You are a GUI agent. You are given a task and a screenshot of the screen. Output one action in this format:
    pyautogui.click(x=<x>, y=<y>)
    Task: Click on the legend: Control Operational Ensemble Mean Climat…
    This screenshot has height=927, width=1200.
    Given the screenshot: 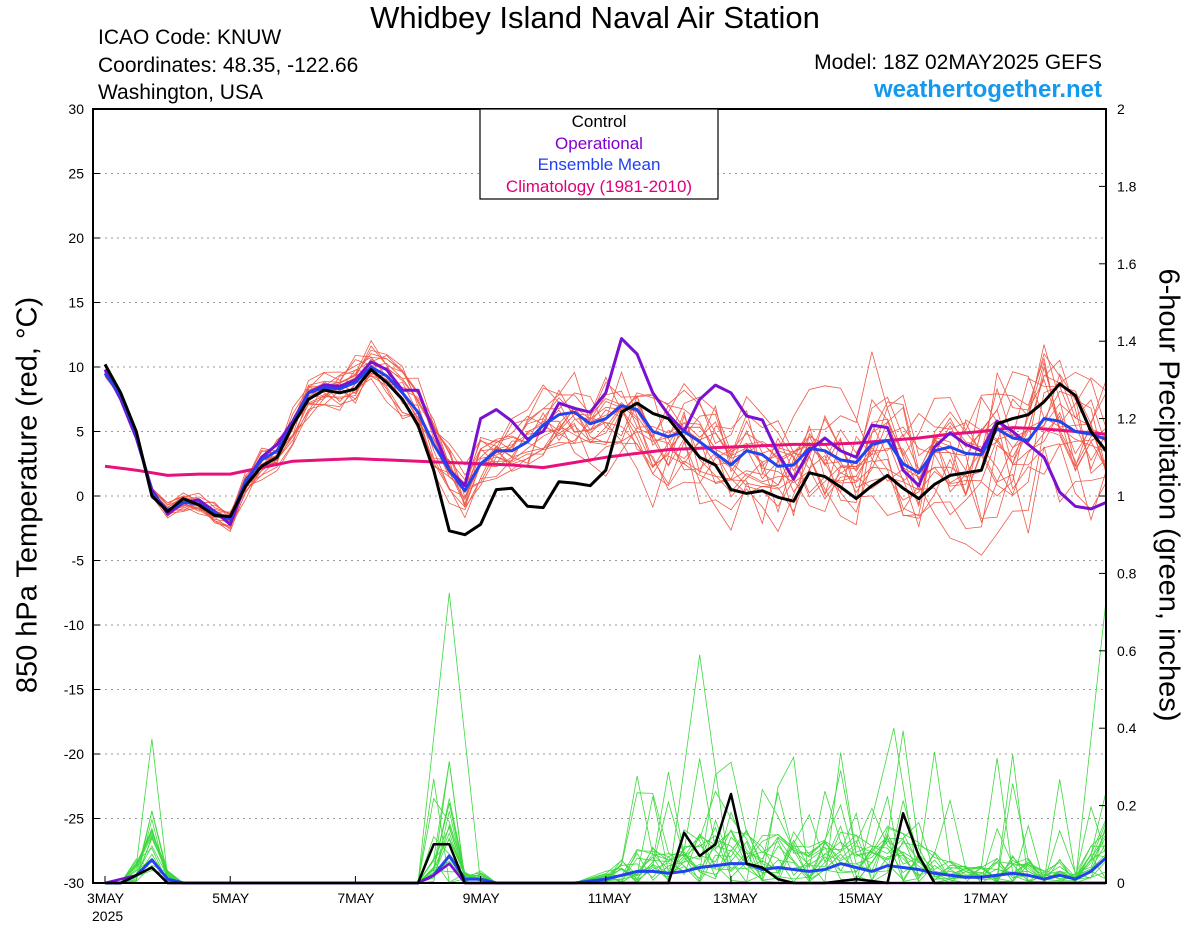 What is the action you would take?
    pyautogui.click(x=599, y=154)
    